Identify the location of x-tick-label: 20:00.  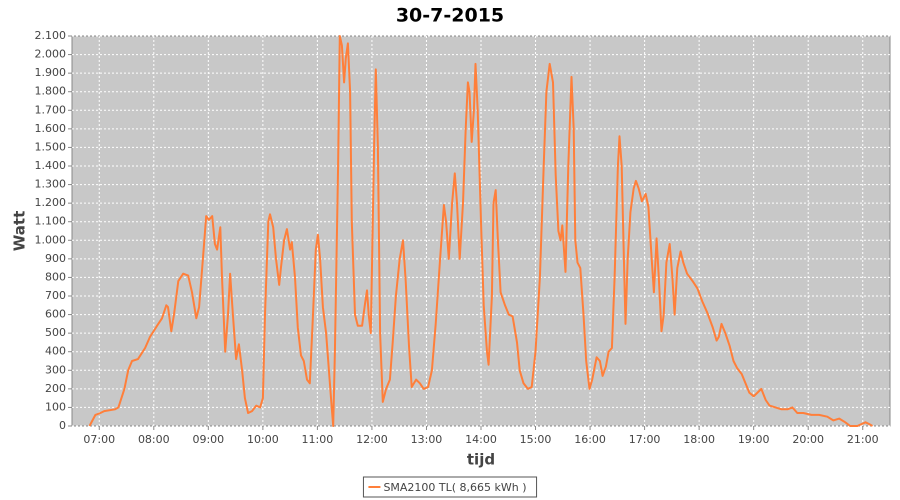
(808, 439).